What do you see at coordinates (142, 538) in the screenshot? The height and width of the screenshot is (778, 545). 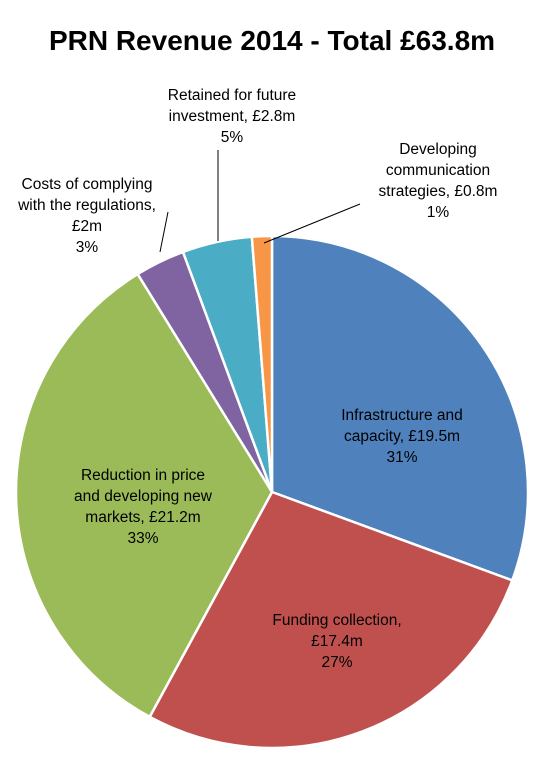 I see `slice-label-line: 33%` at bounding box center [142, 538].